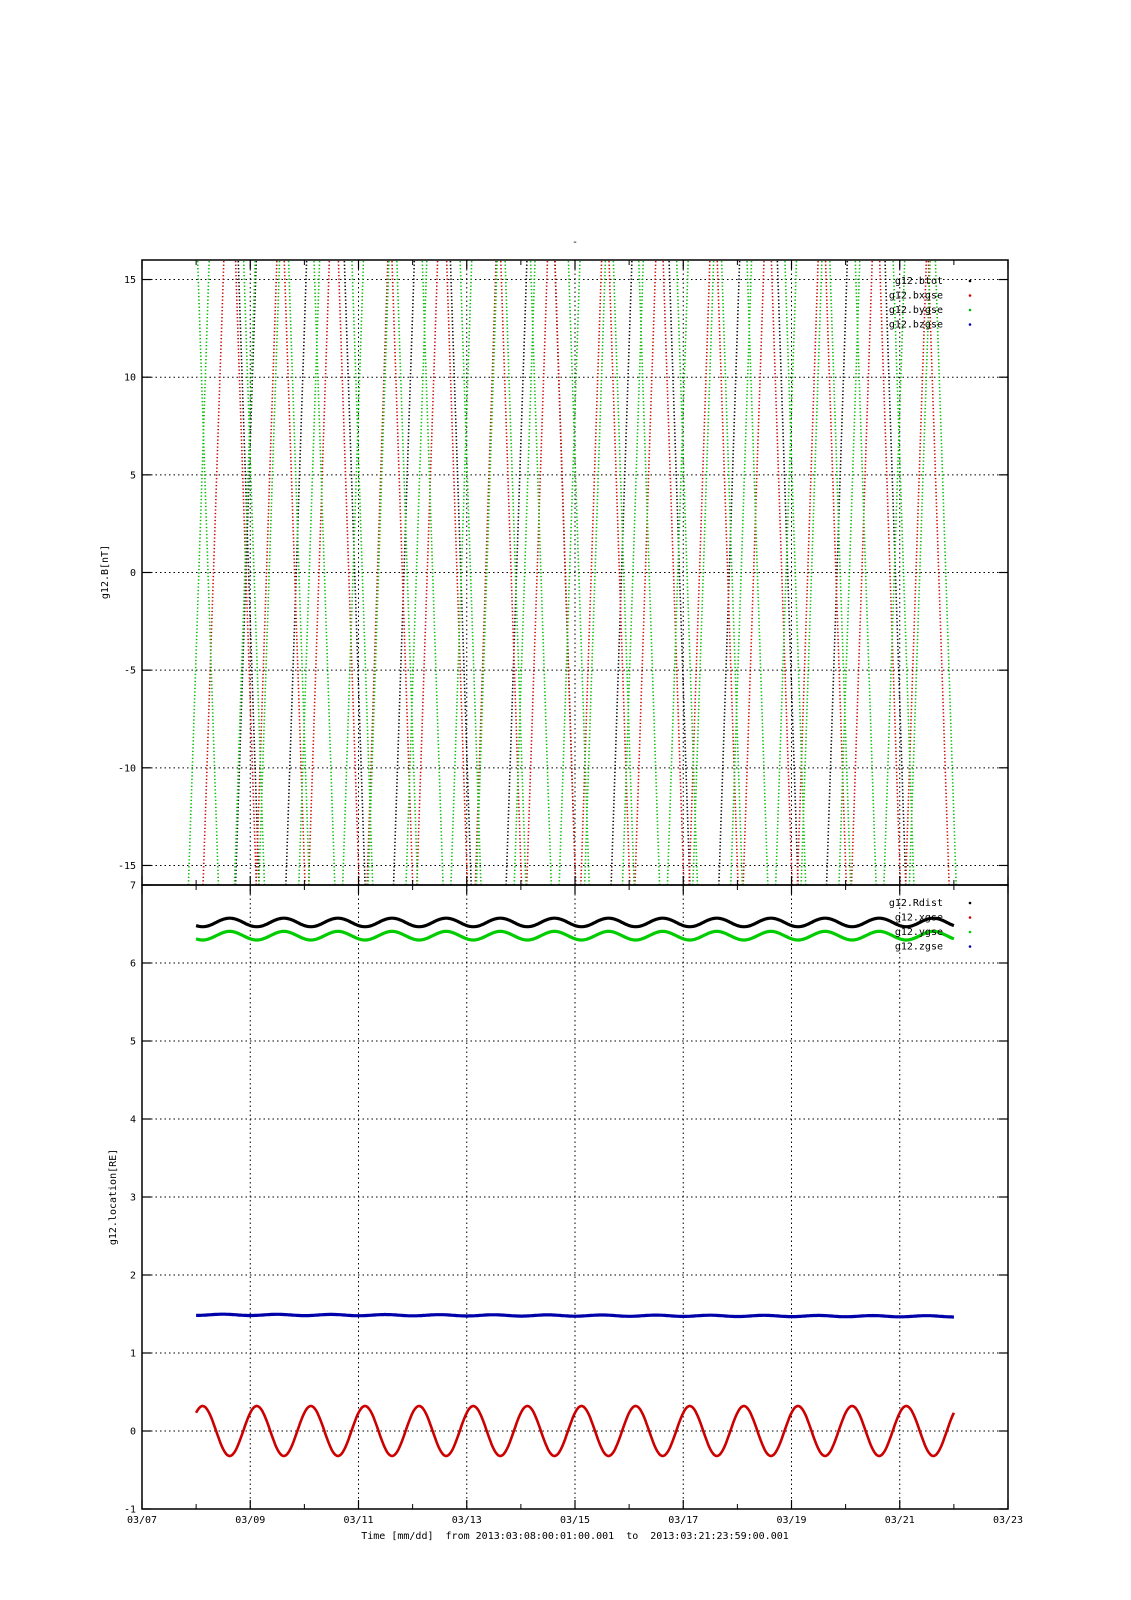 The image size is (1131, 1600). What do you see at coordinates (970, 903) in the screenshot?
I see `legend-marker-g12.Rdist` at bounding box center [970, 903].